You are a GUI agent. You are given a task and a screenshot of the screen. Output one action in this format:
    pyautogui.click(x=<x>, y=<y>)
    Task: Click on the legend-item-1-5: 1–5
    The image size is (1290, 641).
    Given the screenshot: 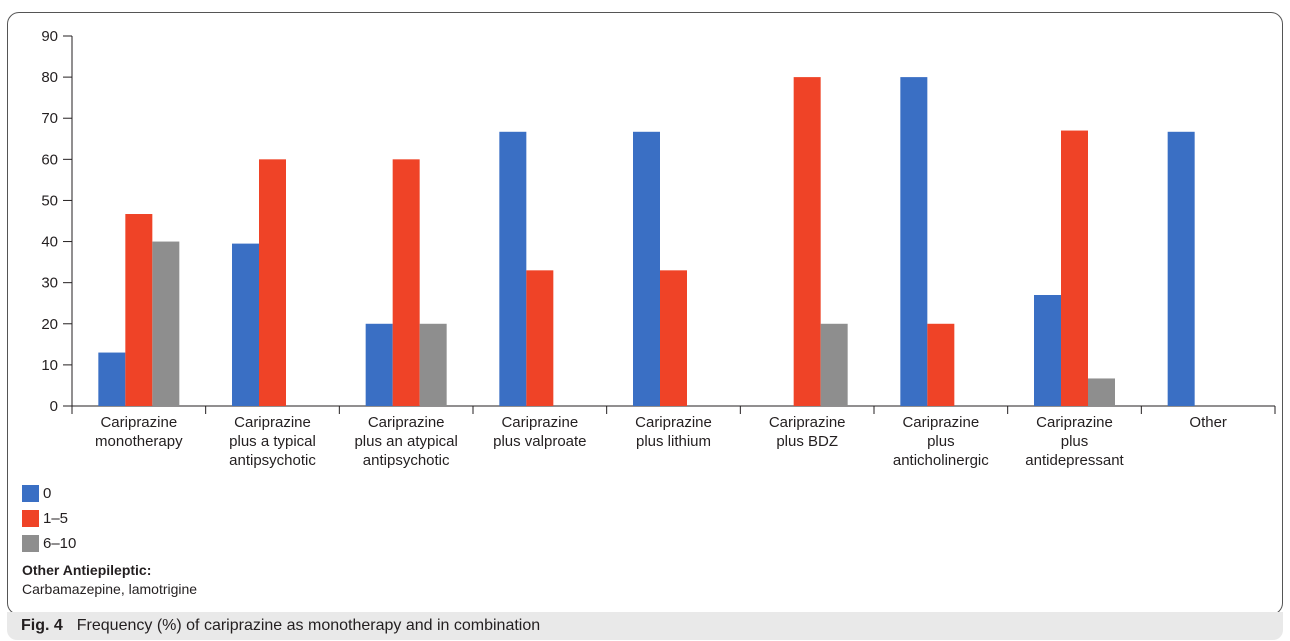 What is the action you would take?
    pyautogui.click(x=49, y=518)
    